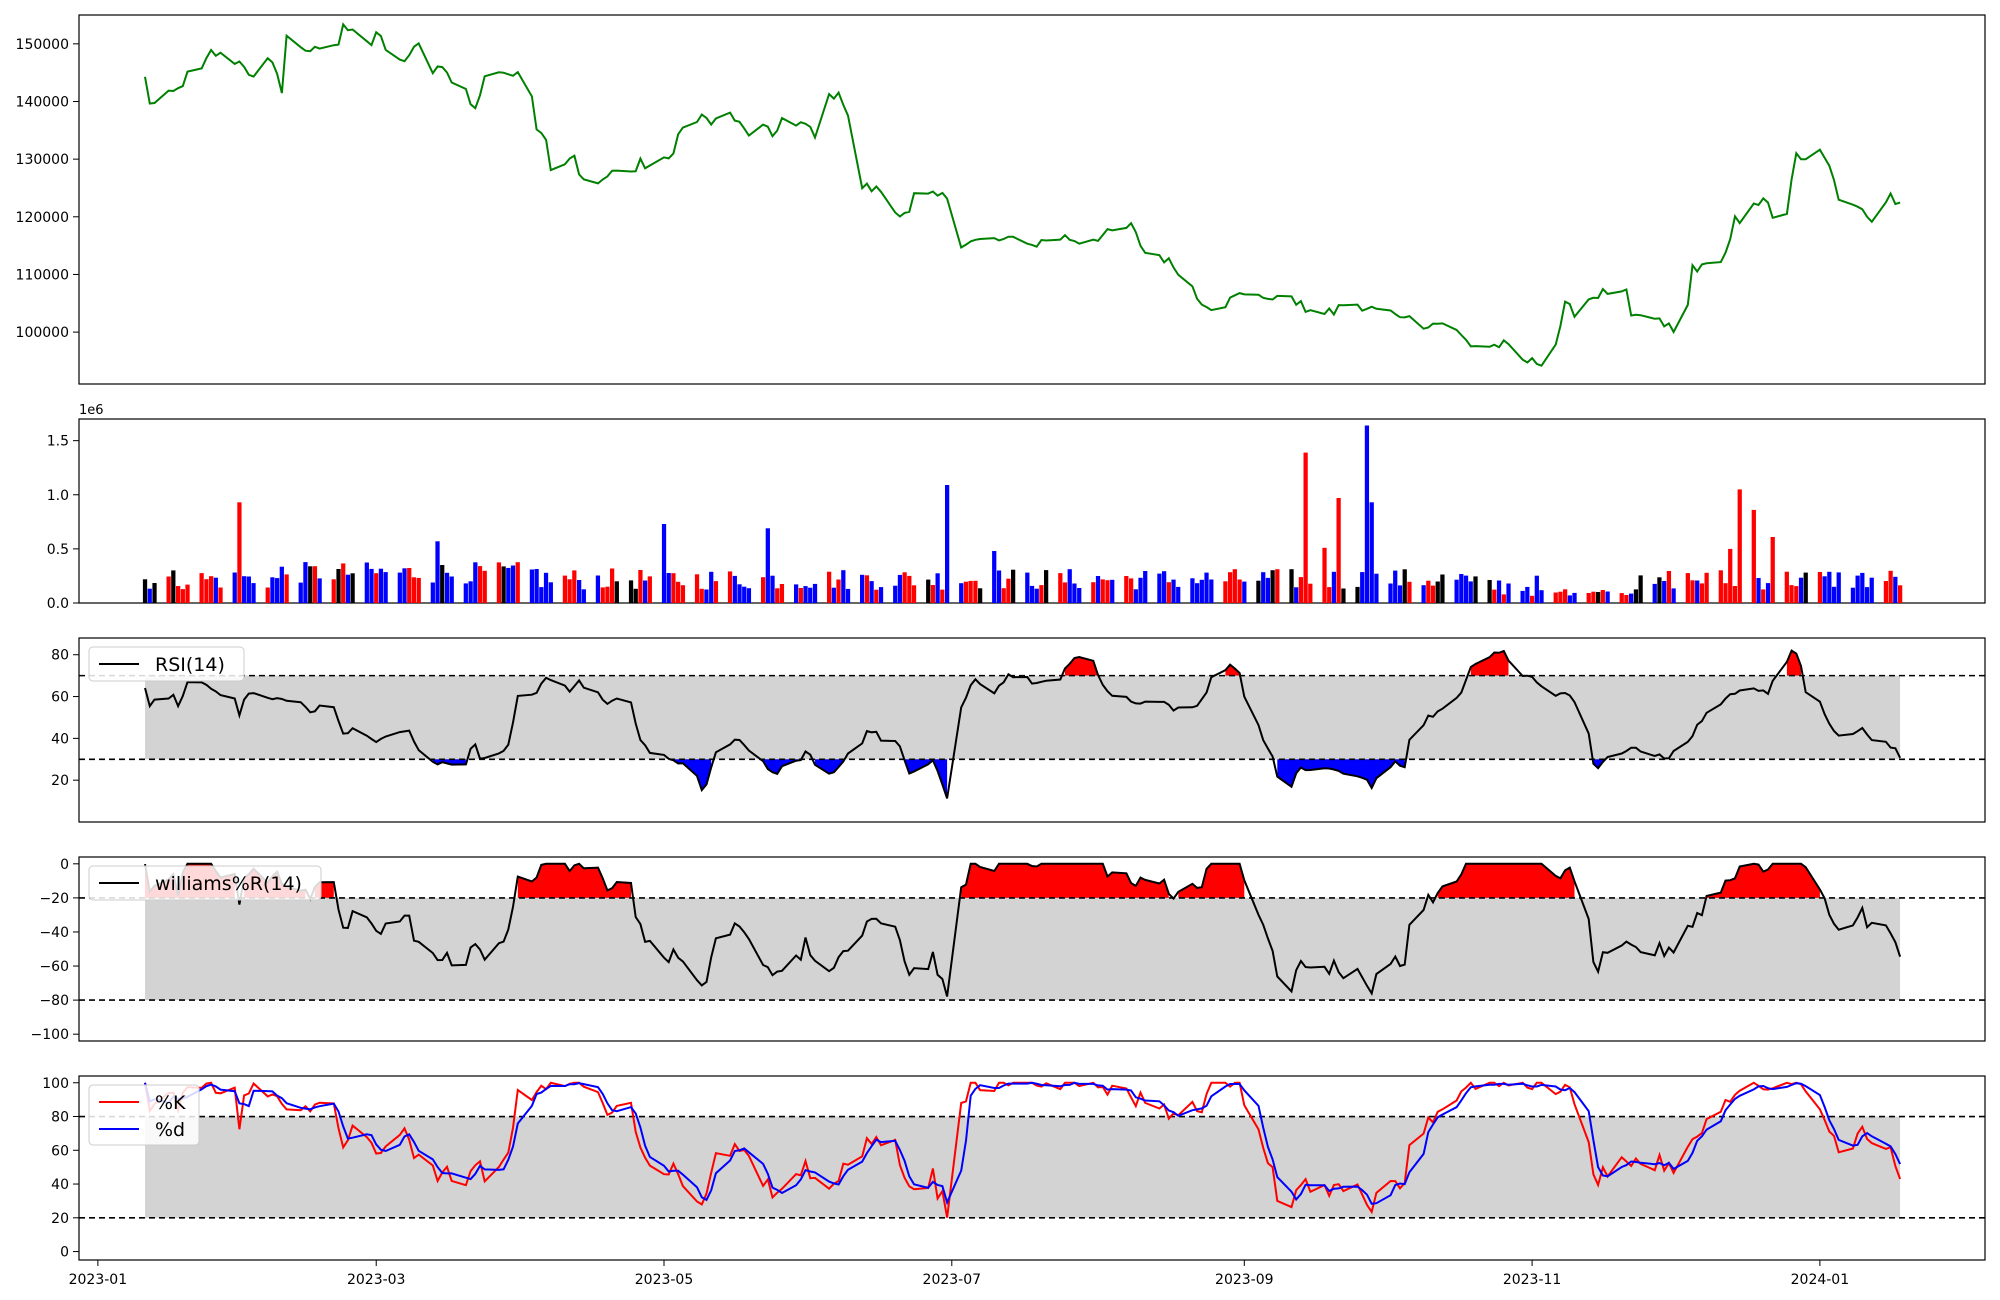 This screenshot has height=1300, width=2000. What do you see at coordinates (1820, 1280) in the screenshot?
I see `x-tick-label: 2024-01` at bounding box center [1820, 1280].